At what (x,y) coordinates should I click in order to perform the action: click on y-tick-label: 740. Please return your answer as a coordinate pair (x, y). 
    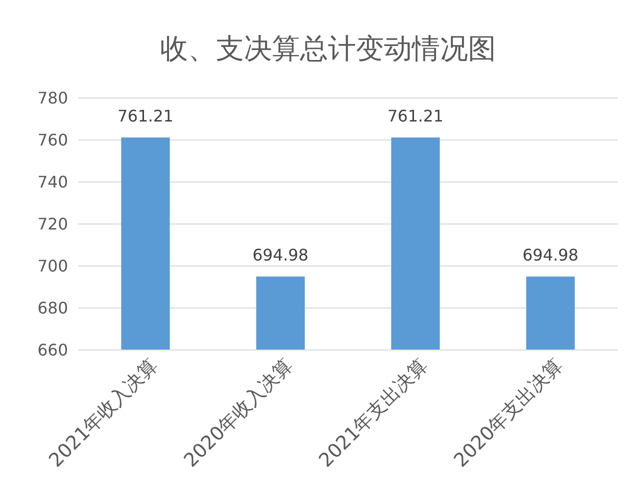
    Looking at the image, I should click on (52, 182).